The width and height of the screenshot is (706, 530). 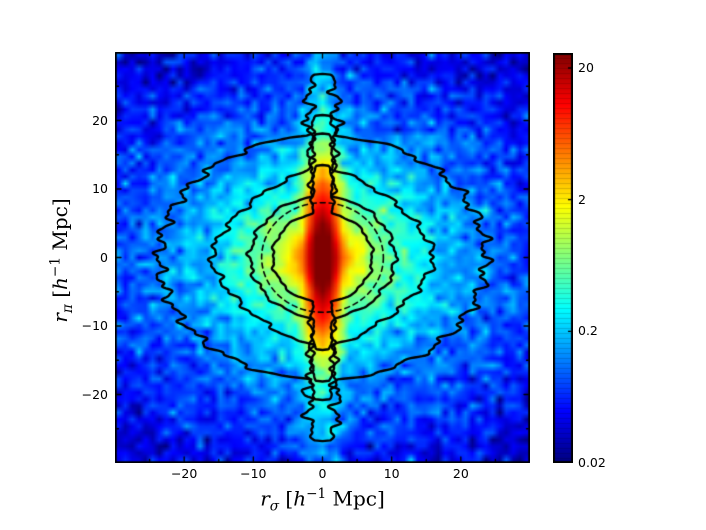 I want to click on x-label-h: h, so click(x=300, y=498).